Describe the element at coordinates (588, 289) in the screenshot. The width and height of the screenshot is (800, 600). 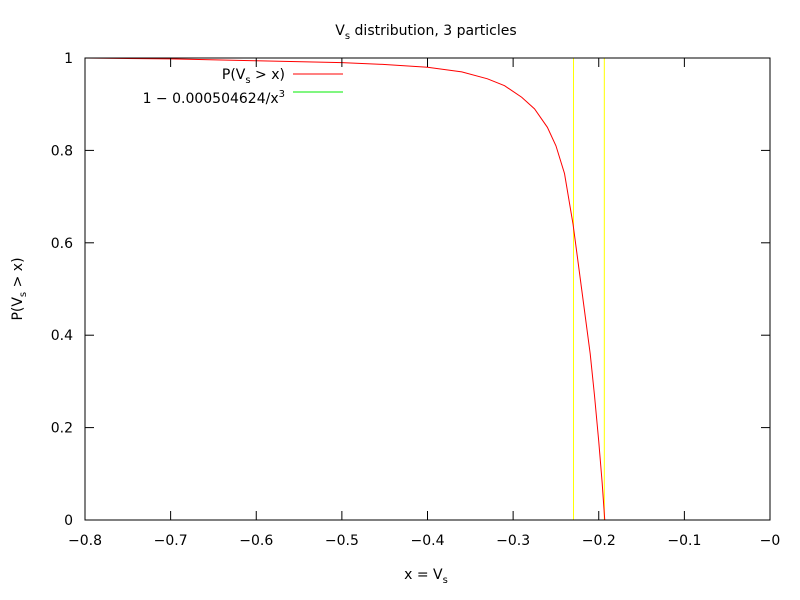
I see `vertical-lines` at that location.